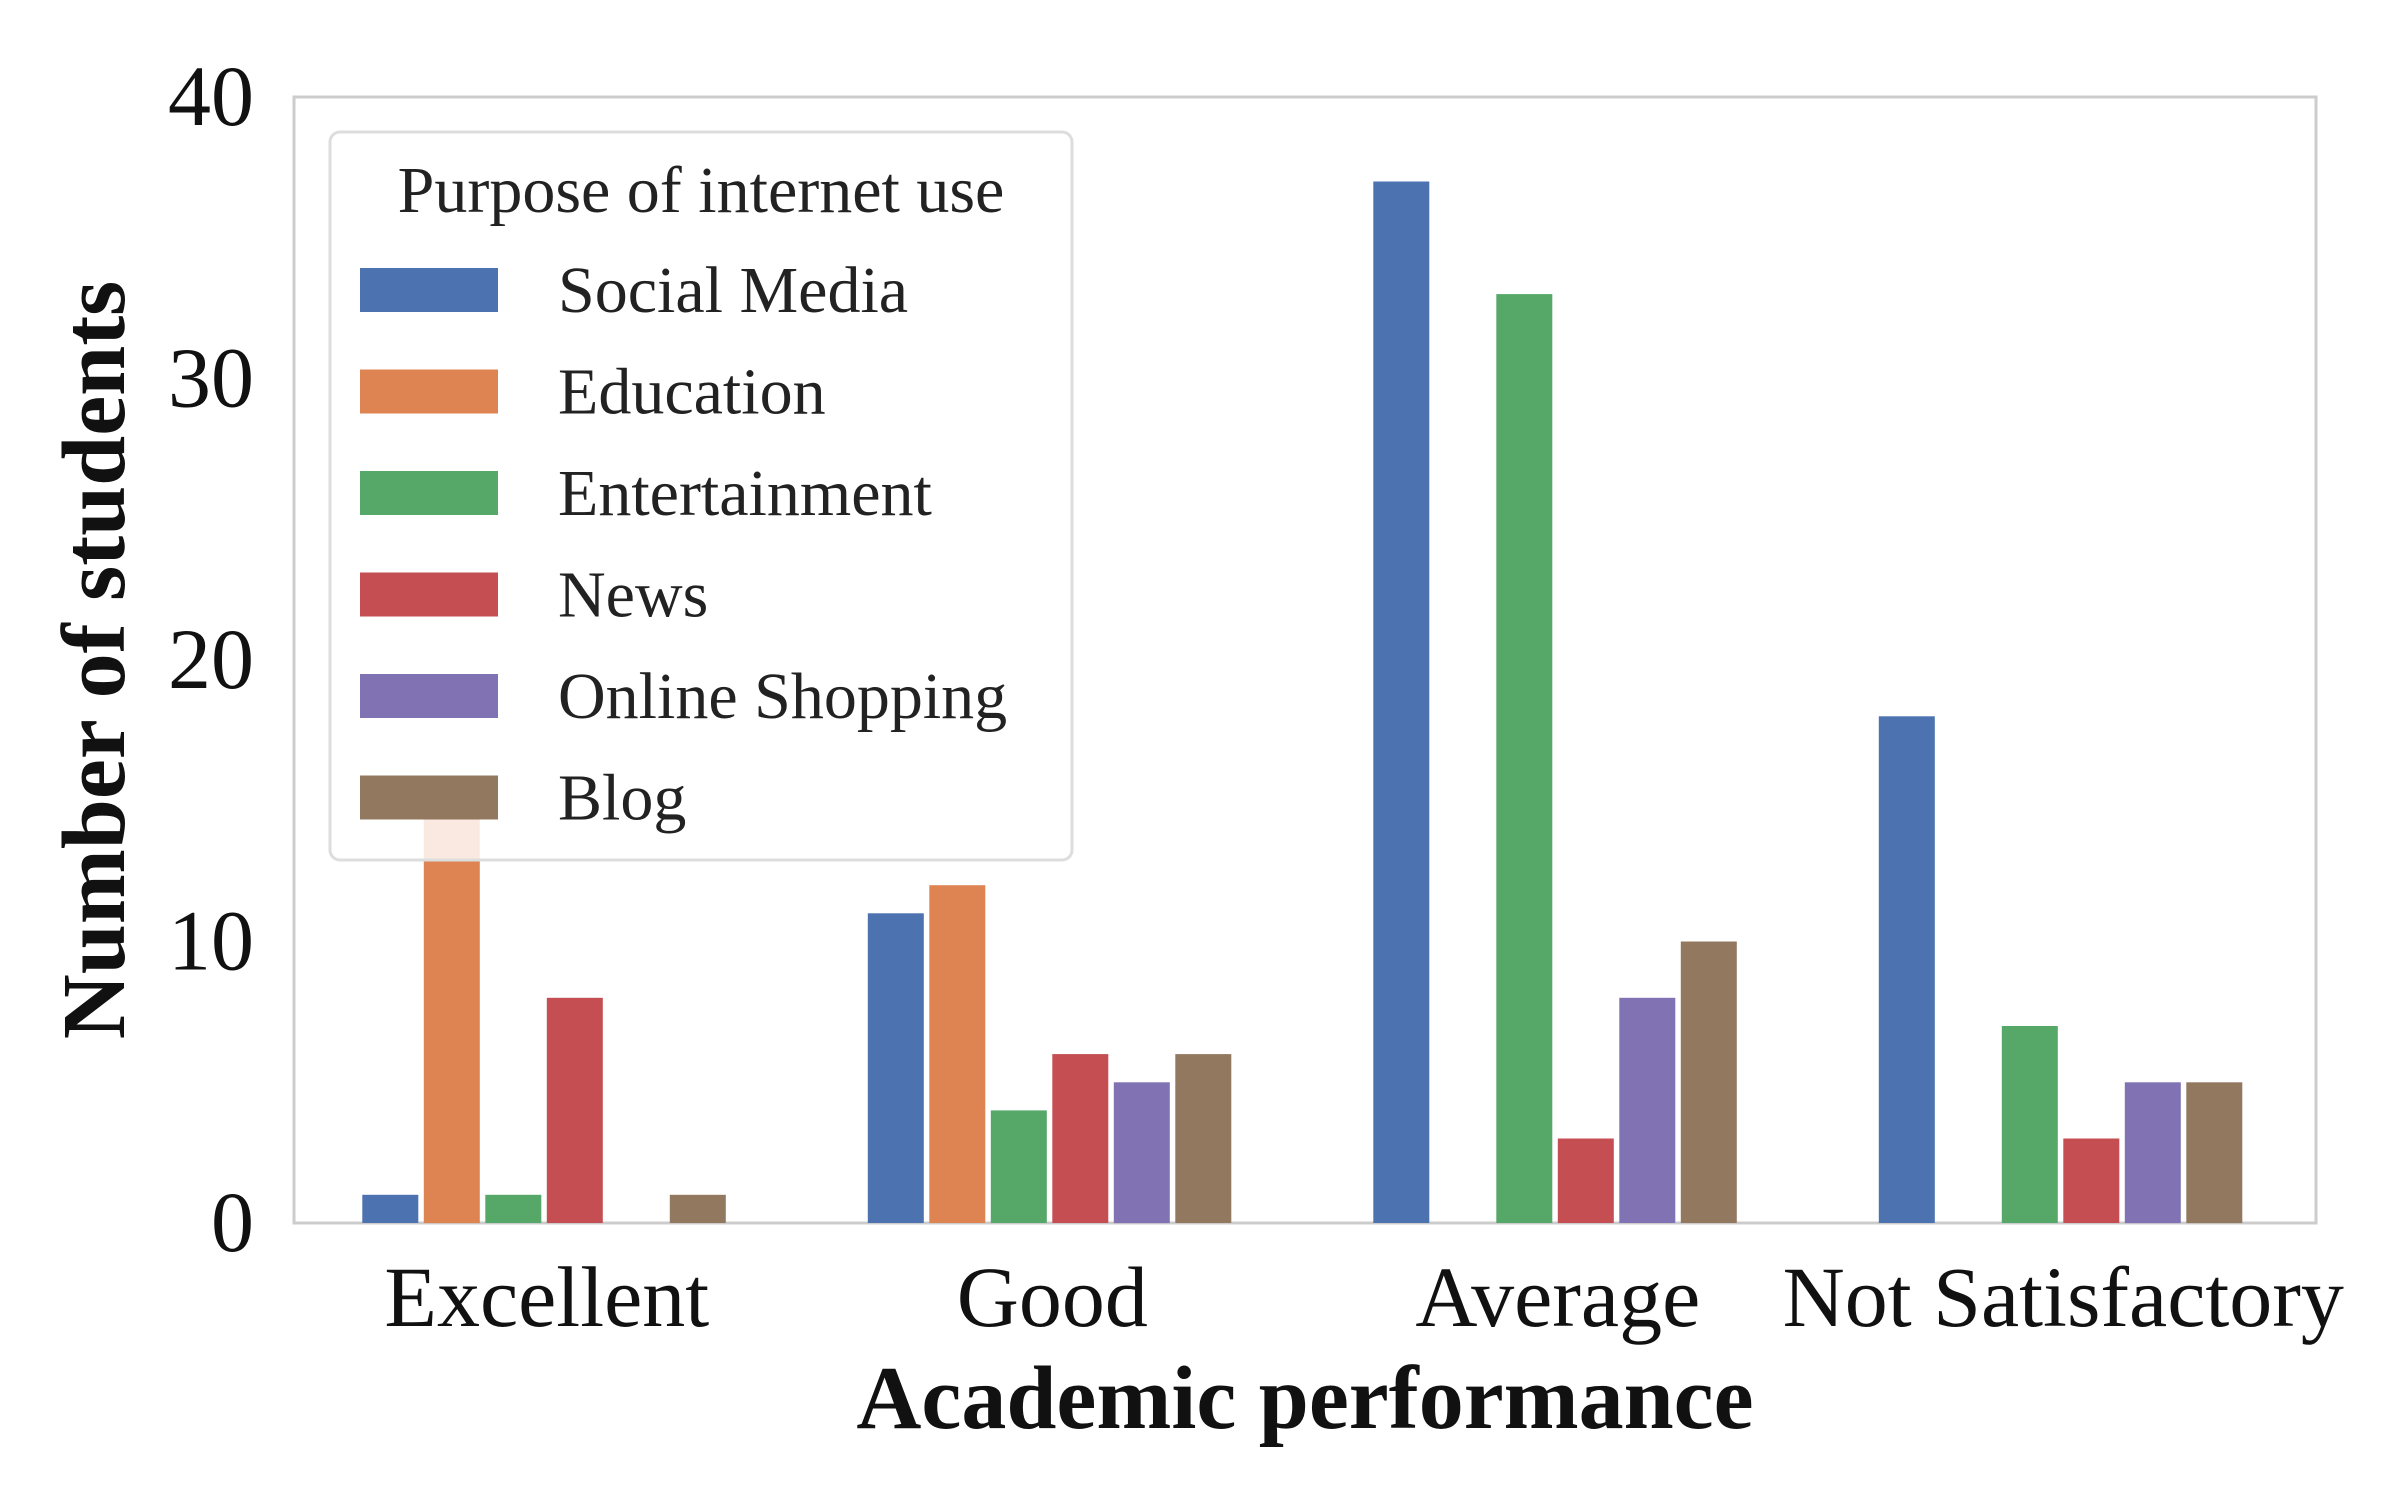 This screenshot has height=1500, width=2400. I want to click on x-tick-label: Not Satisfactory, so click(2063, 1297).